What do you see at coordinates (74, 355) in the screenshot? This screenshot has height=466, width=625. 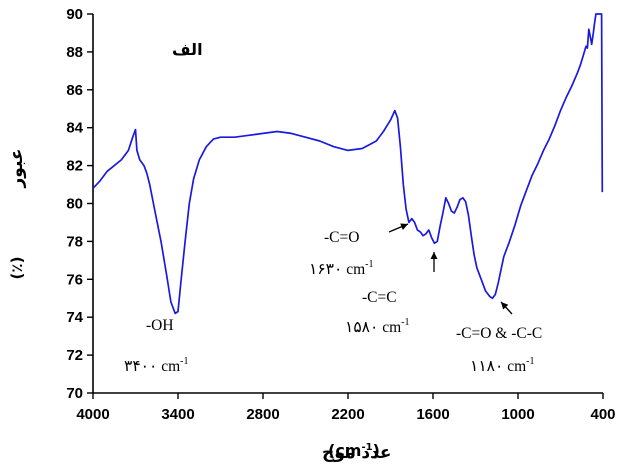 I see `y-tick-label: 72` at bounding box center [74, 355].